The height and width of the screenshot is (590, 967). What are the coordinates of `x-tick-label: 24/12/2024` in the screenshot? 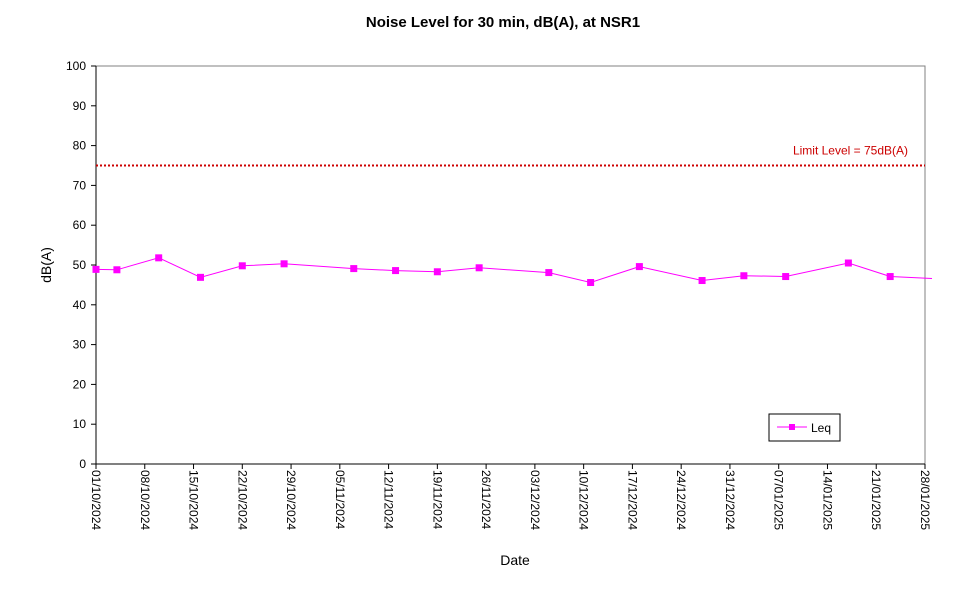 It's located at (681, 500).